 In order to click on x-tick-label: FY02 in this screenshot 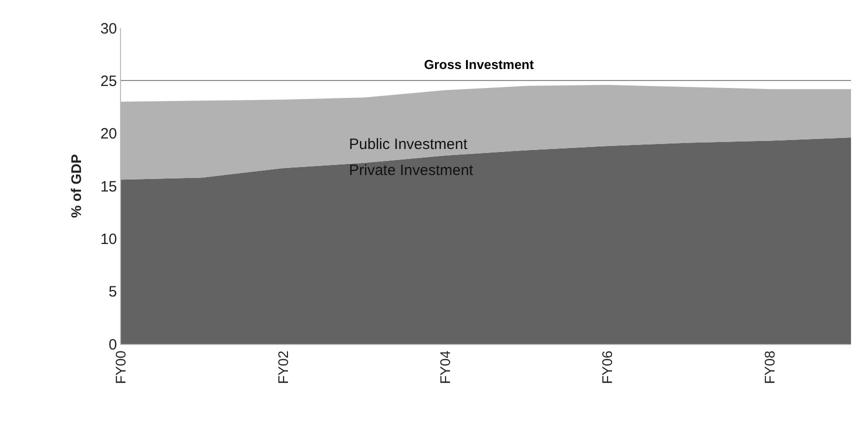, I will do `click(282, 367)`.